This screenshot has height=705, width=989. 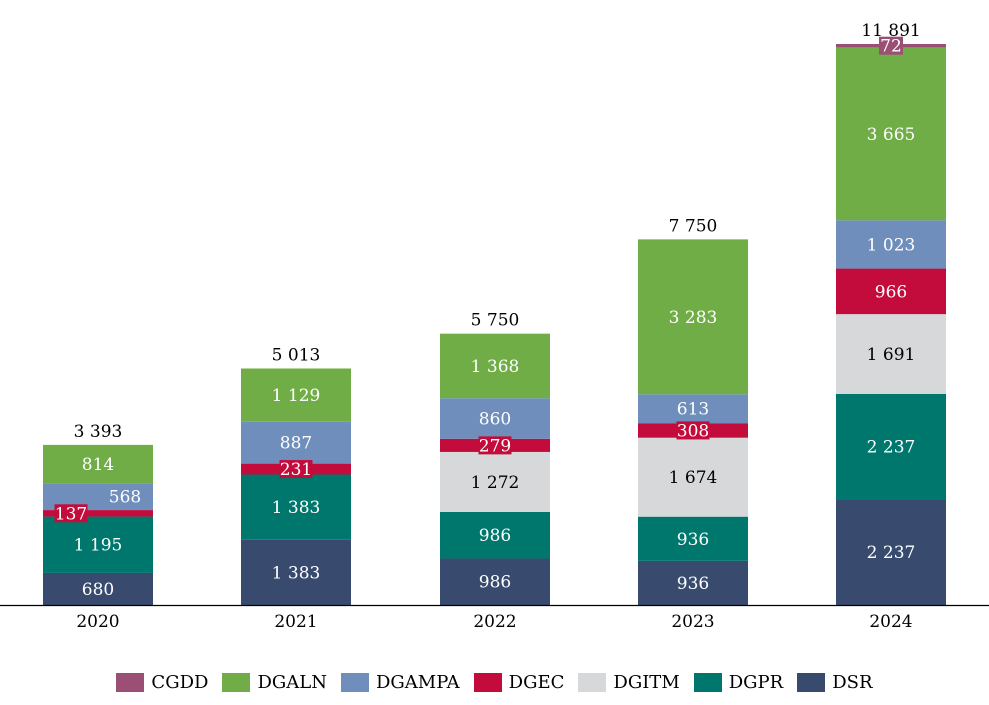 What do you see at coordinates (536, 682) in the screenshot?
I see `legend-label: DGEC` at bounding box center [536, 682].